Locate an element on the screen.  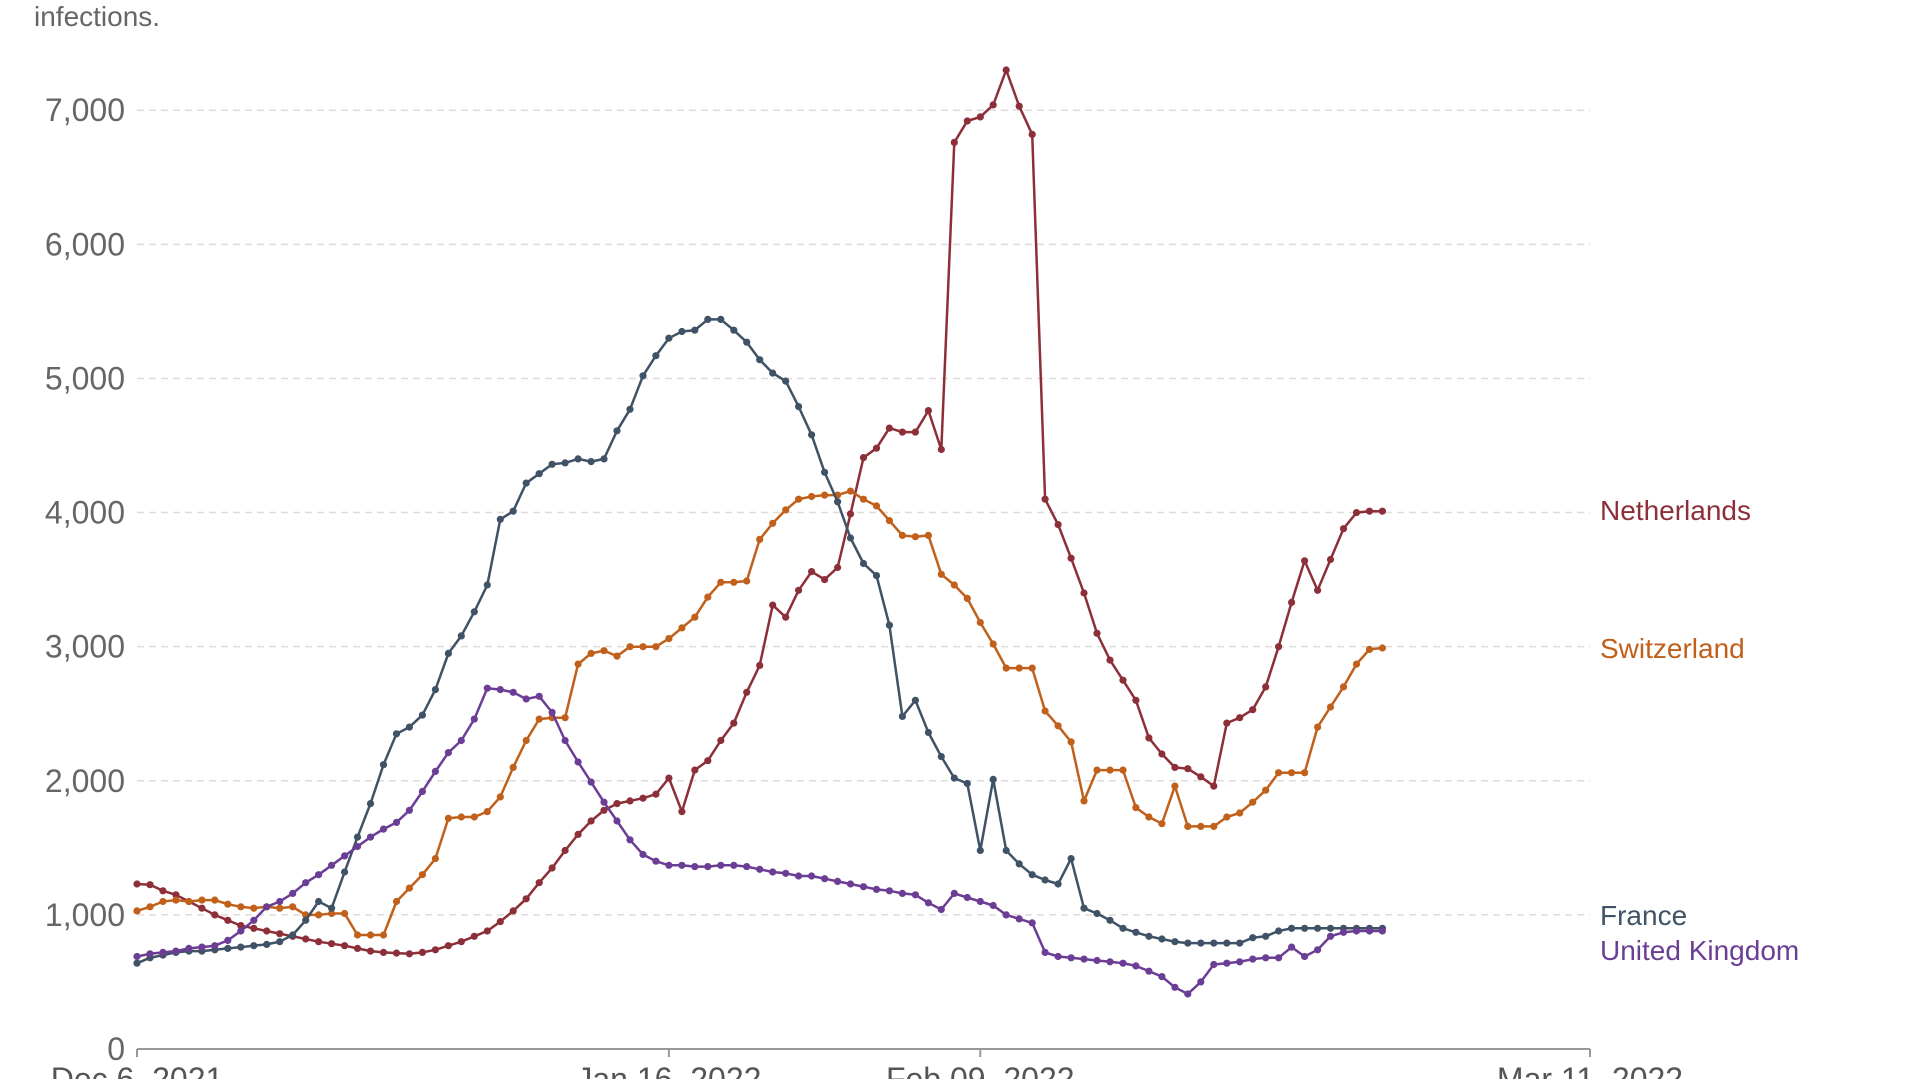
y-tick-label: 3,000 is located at coordinates (85, 647).